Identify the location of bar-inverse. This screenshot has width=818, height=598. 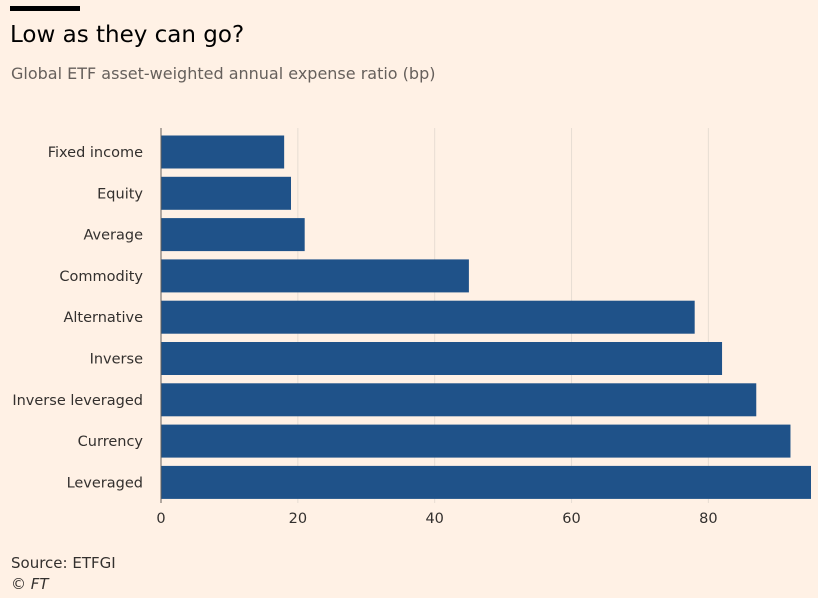
(442, 358).